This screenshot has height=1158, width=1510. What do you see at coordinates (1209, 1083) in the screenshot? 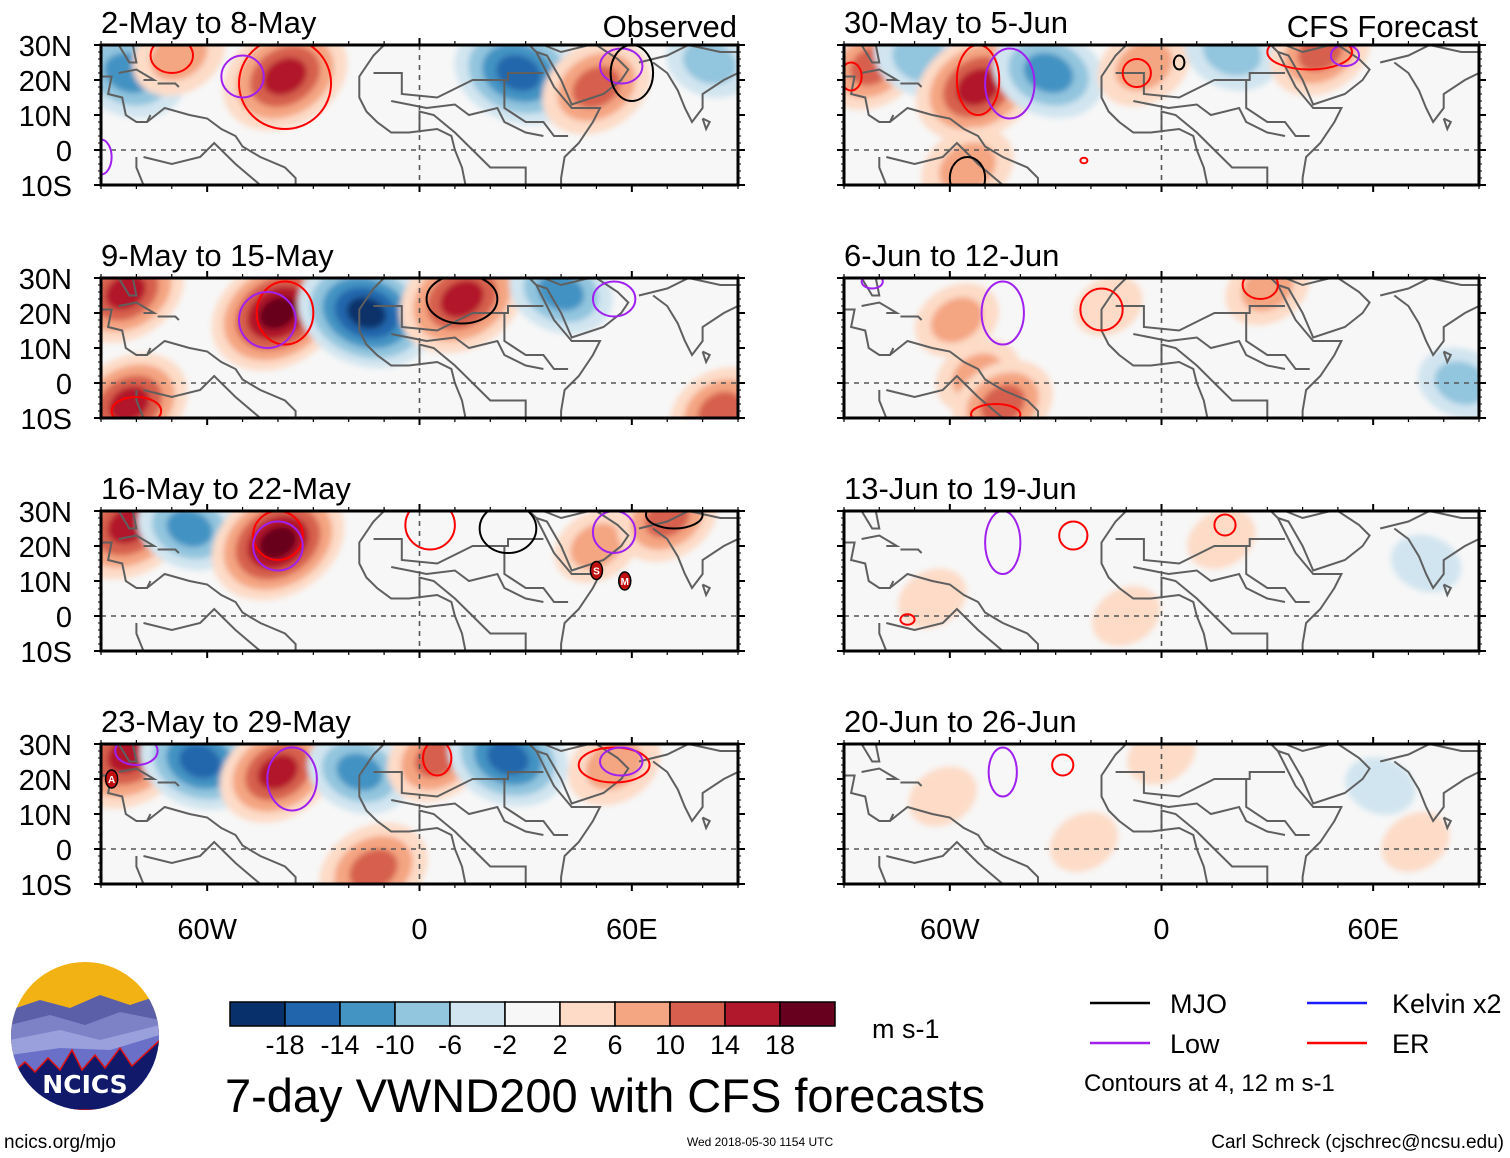
I see `contours-note: Contours at 4, 12 m s-1` at bounding box center [1209, 1083].